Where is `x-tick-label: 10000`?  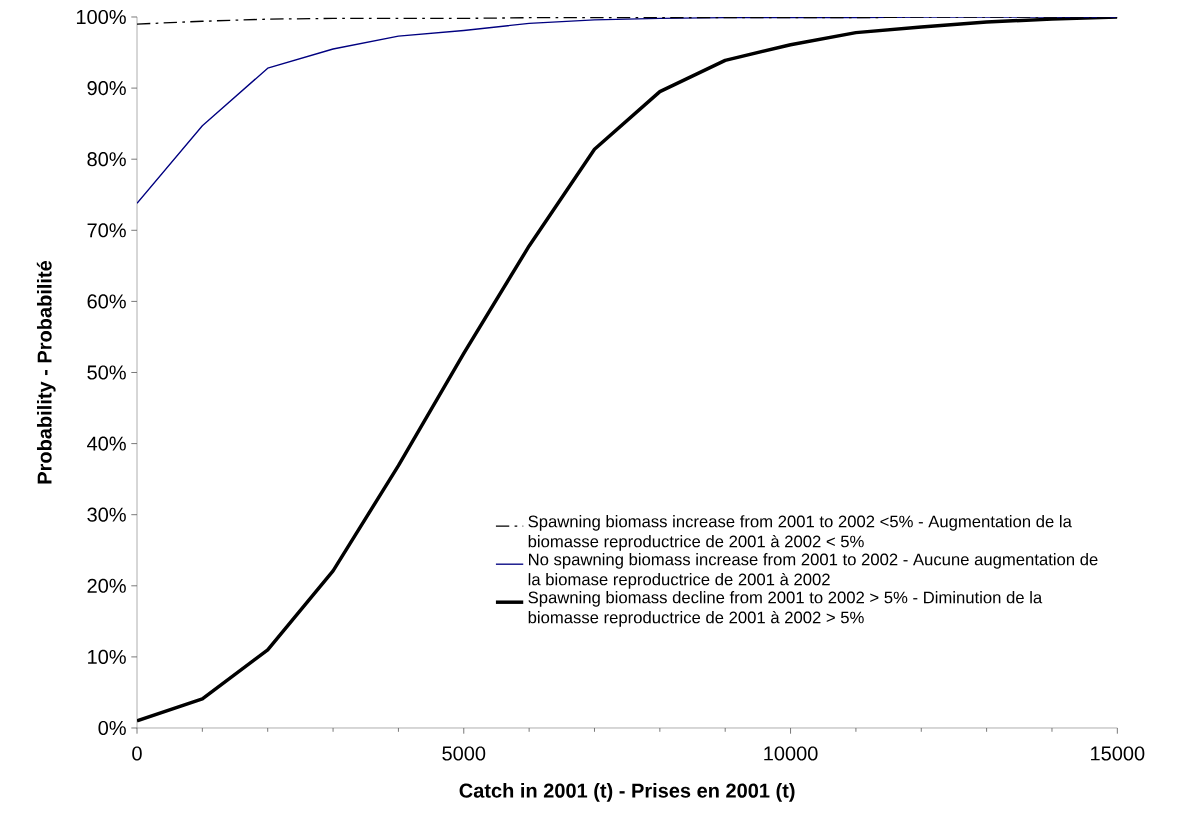
x-tick-label: 10000 is located at coordinates (791, 753).